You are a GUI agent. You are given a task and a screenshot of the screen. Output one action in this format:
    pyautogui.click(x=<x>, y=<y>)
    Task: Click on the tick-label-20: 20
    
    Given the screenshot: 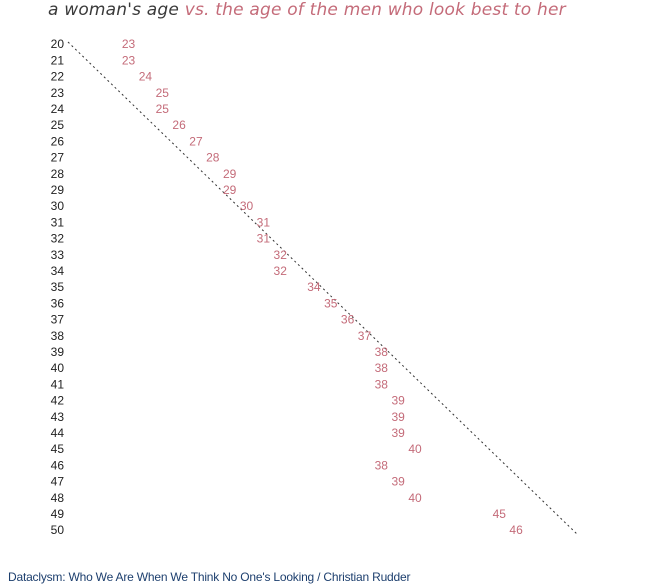 What is the action you would take?
    pyautogui.click(x=58, y=44)
    